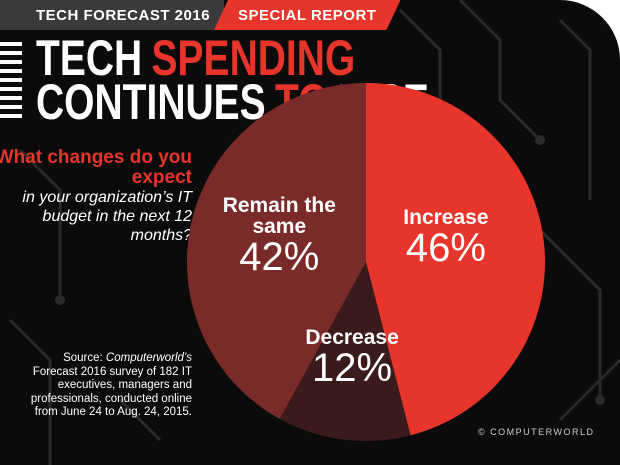 The image size is (620, 465). What do you see at coordinates (84, 358) in the screenshot?
I see `source-prefix: Source:` at bounding box center [84, 358].